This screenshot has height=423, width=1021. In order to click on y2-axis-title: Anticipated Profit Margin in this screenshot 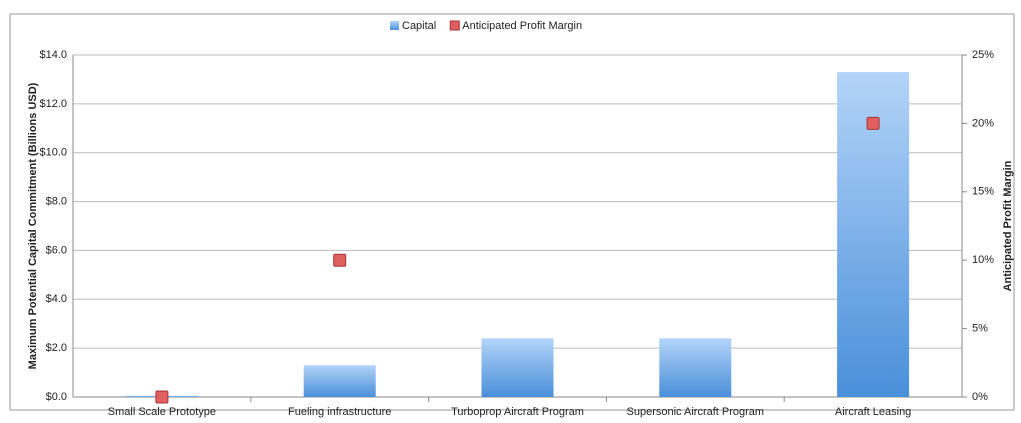, I will do `click(1008, 225)`.